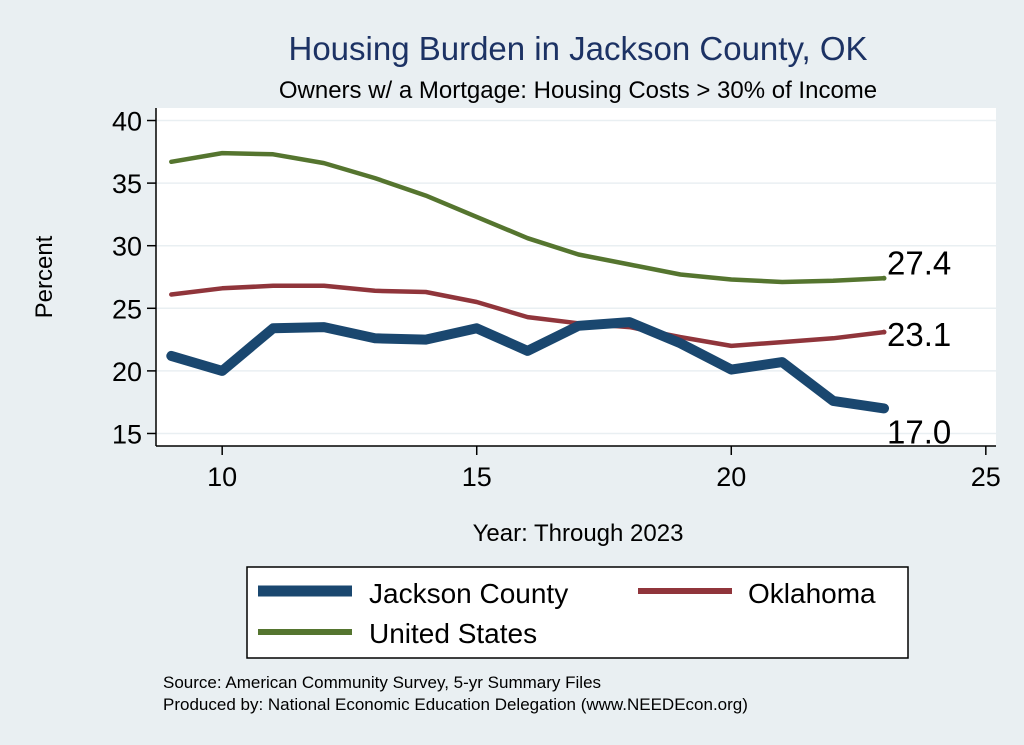 This screenshot has height=745, width=1024. Describe the element at coordinates (127, 247) in the screenshot. I see `y-tick-label: 30` at that location.